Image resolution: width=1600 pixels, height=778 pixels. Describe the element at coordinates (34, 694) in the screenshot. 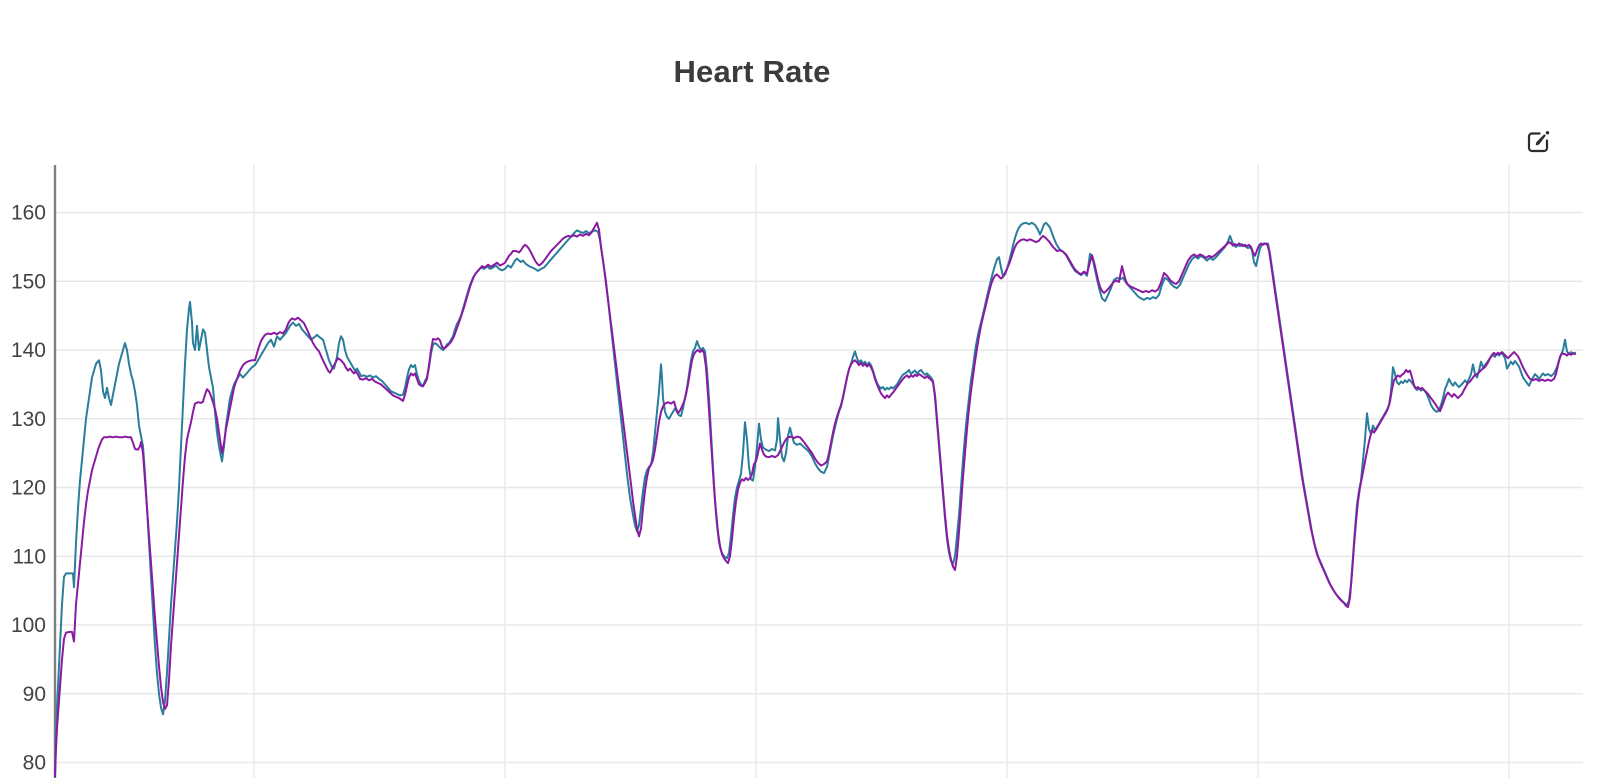

I see `y-tick-label: 90` at that location.